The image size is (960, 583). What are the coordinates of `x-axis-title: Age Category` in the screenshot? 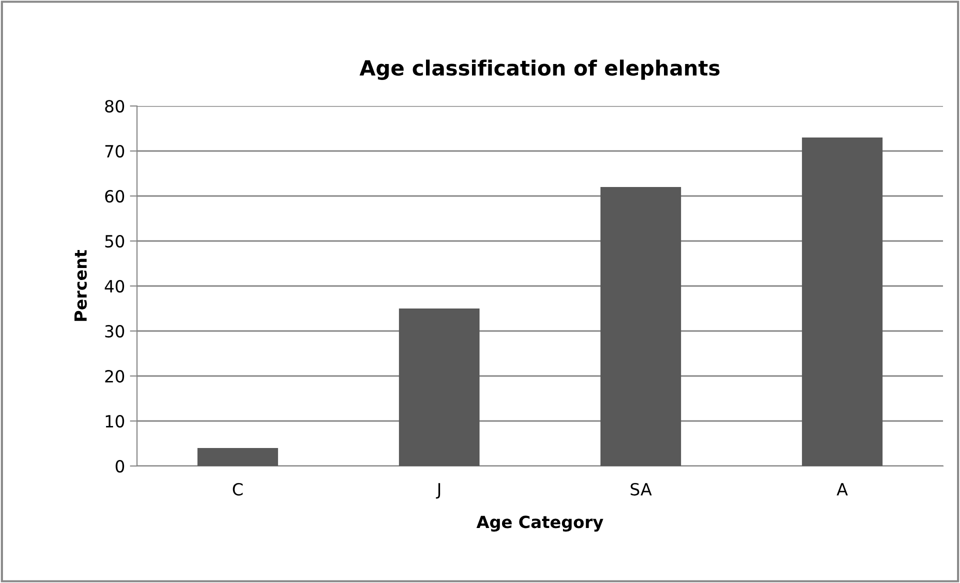 It's located at (540, 524).